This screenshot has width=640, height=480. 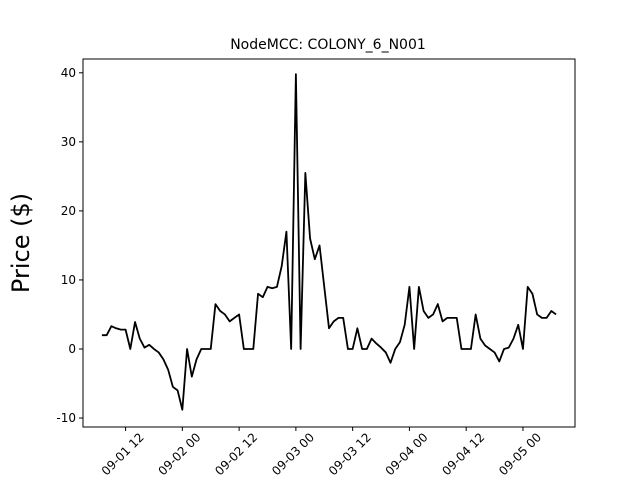 What do you see at coordinates (328, 45) in the screenshot?
I see `chart-title: NodeMCC: COLONY_6_N001` at bounding box center [328, 45].